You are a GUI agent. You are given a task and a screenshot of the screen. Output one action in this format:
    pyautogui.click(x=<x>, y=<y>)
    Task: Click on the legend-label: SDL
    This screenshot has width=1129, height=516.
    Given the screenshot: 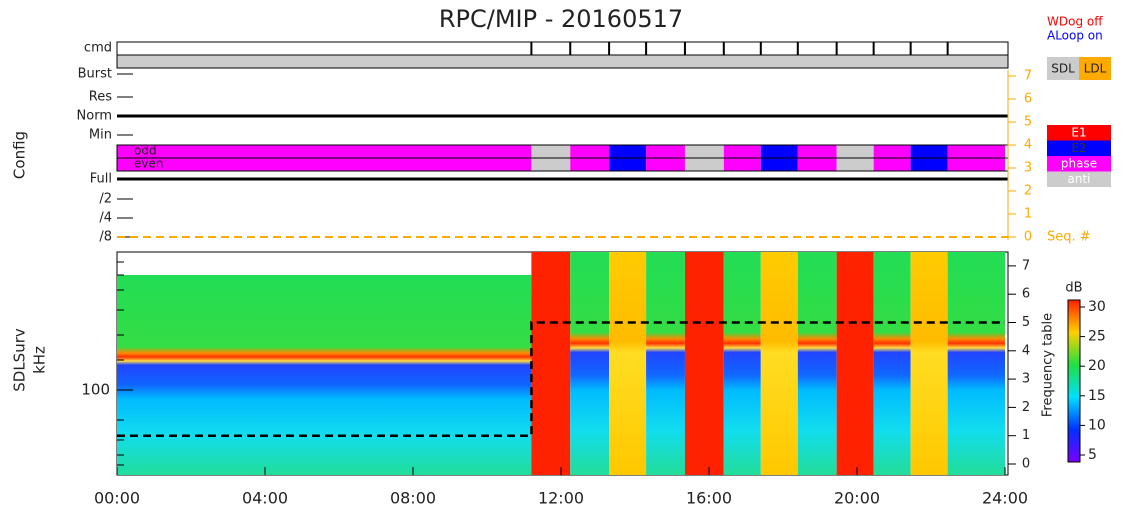 What is the action you would take?
    pyautogui.click(x=1063, y=69)
    